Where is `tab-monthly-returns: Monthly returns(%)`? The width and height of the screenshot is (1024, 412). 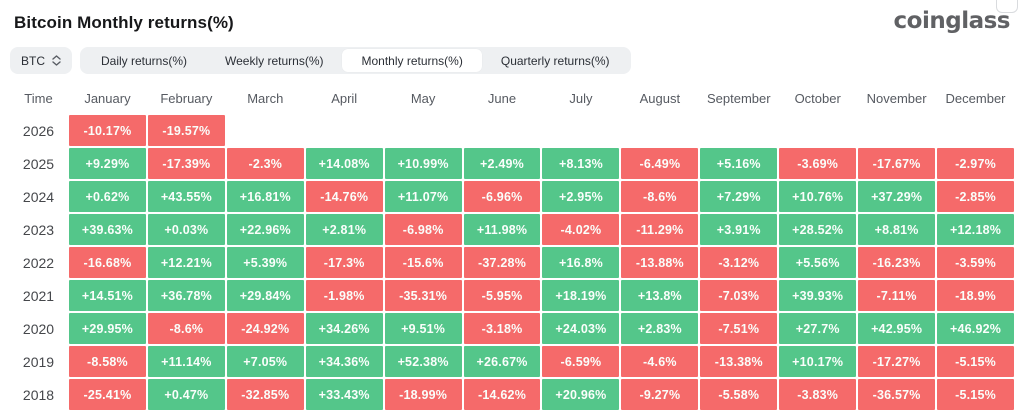 tab-monthly-returns: Monthly returns(%) is located at coordinates (412, 61).